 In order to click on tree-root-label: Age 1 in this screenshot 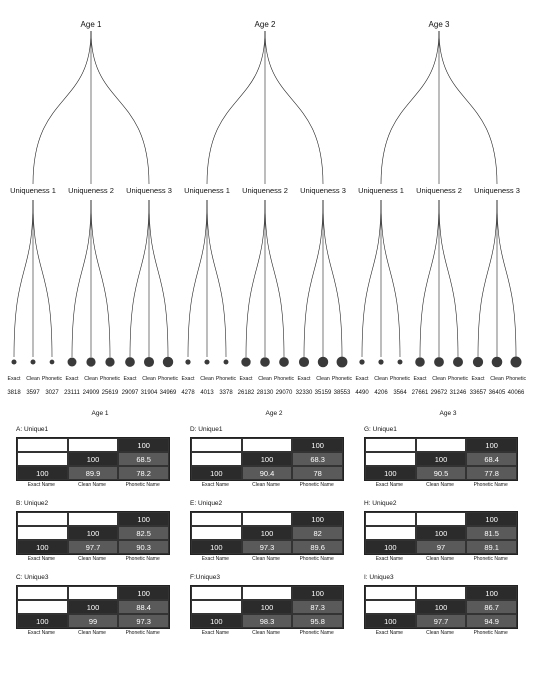, I will do `click(91, 24)`.